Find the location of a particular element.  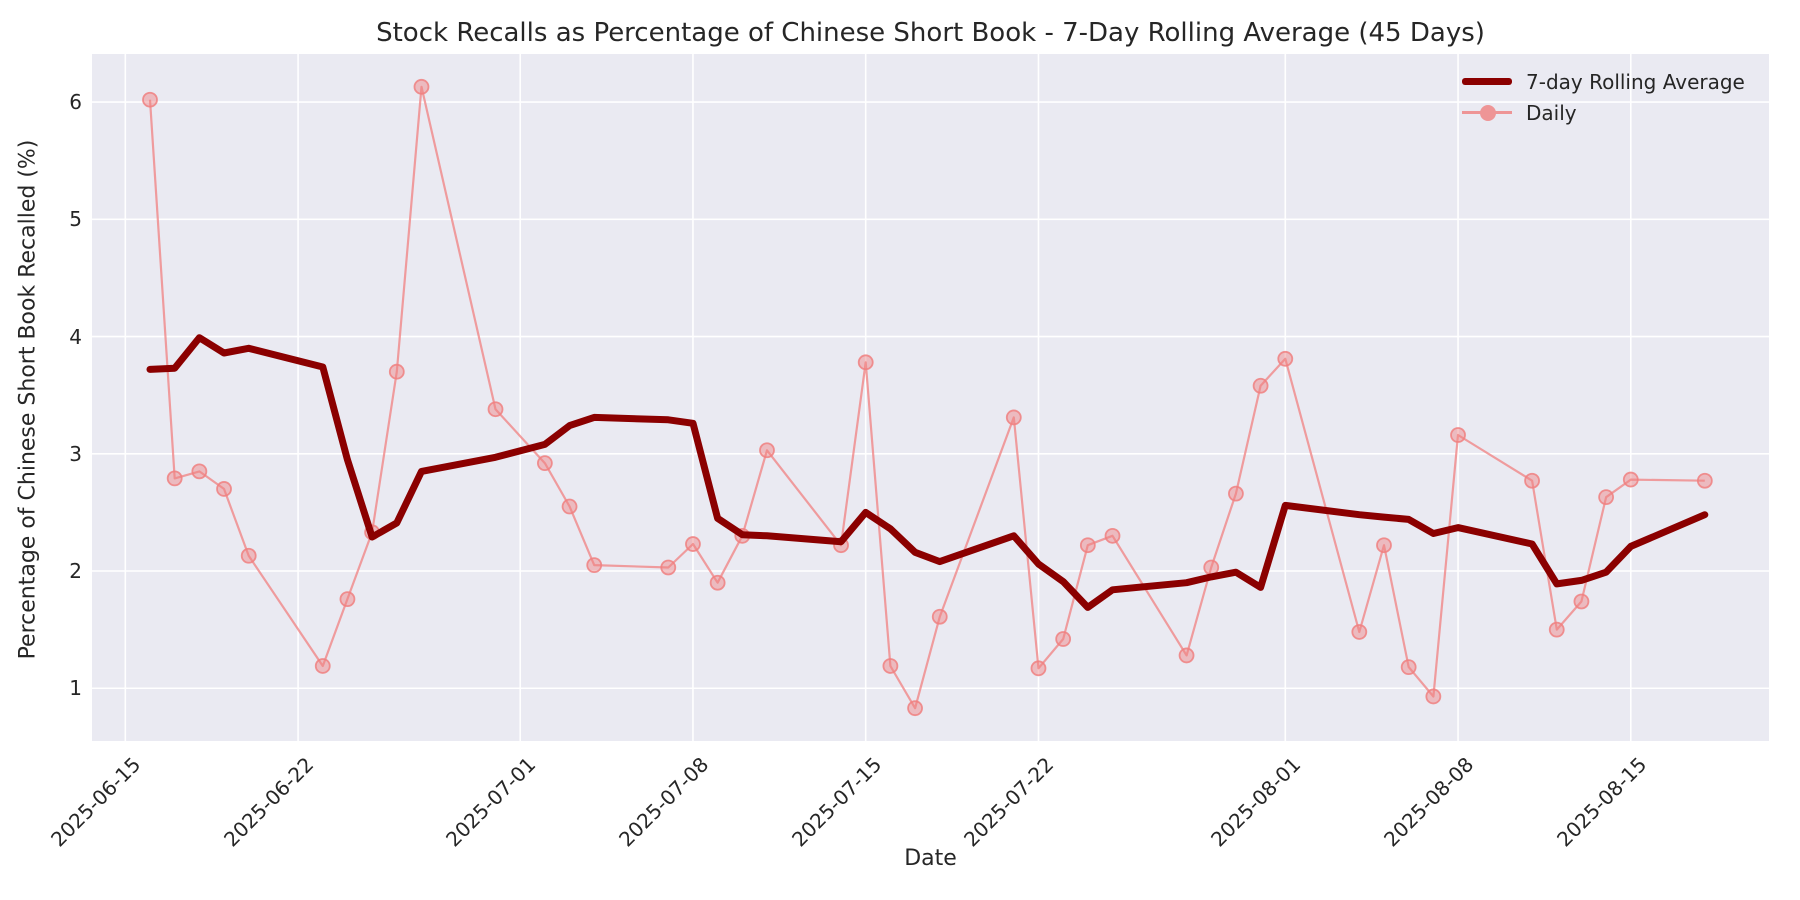

y-tick-label: 2 is located at coordinates (75, 571).